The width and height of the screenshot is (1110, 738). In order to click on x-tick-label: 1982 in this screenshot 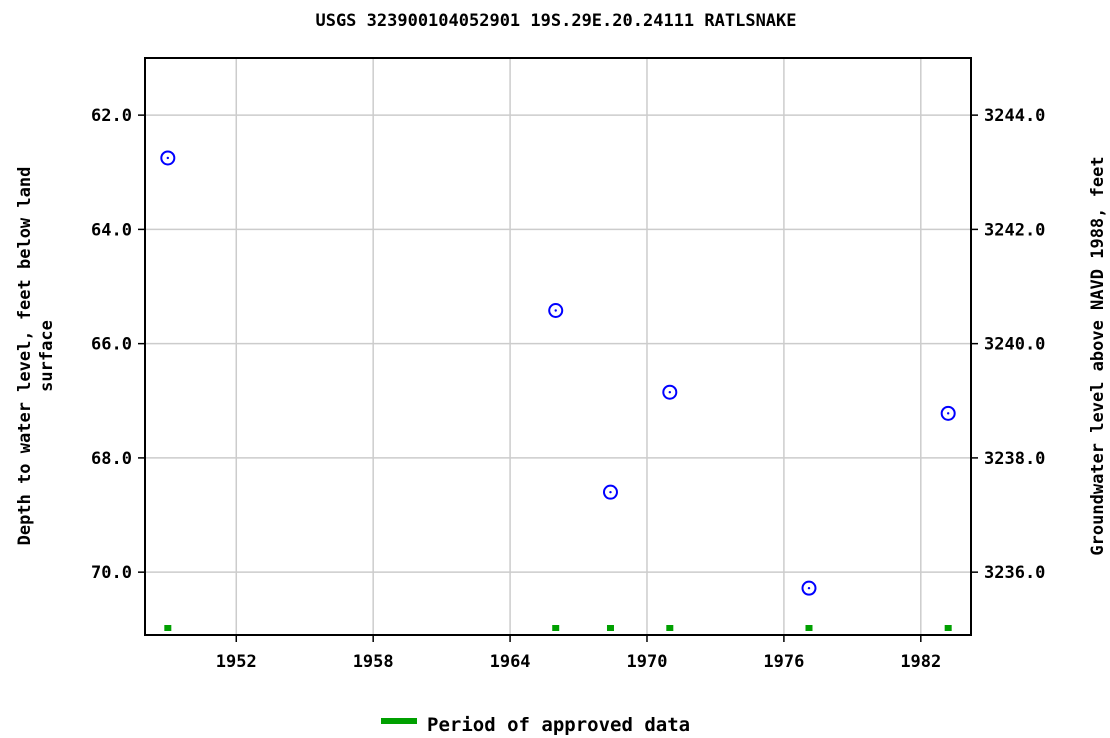, I will do `click(920, 662)`.